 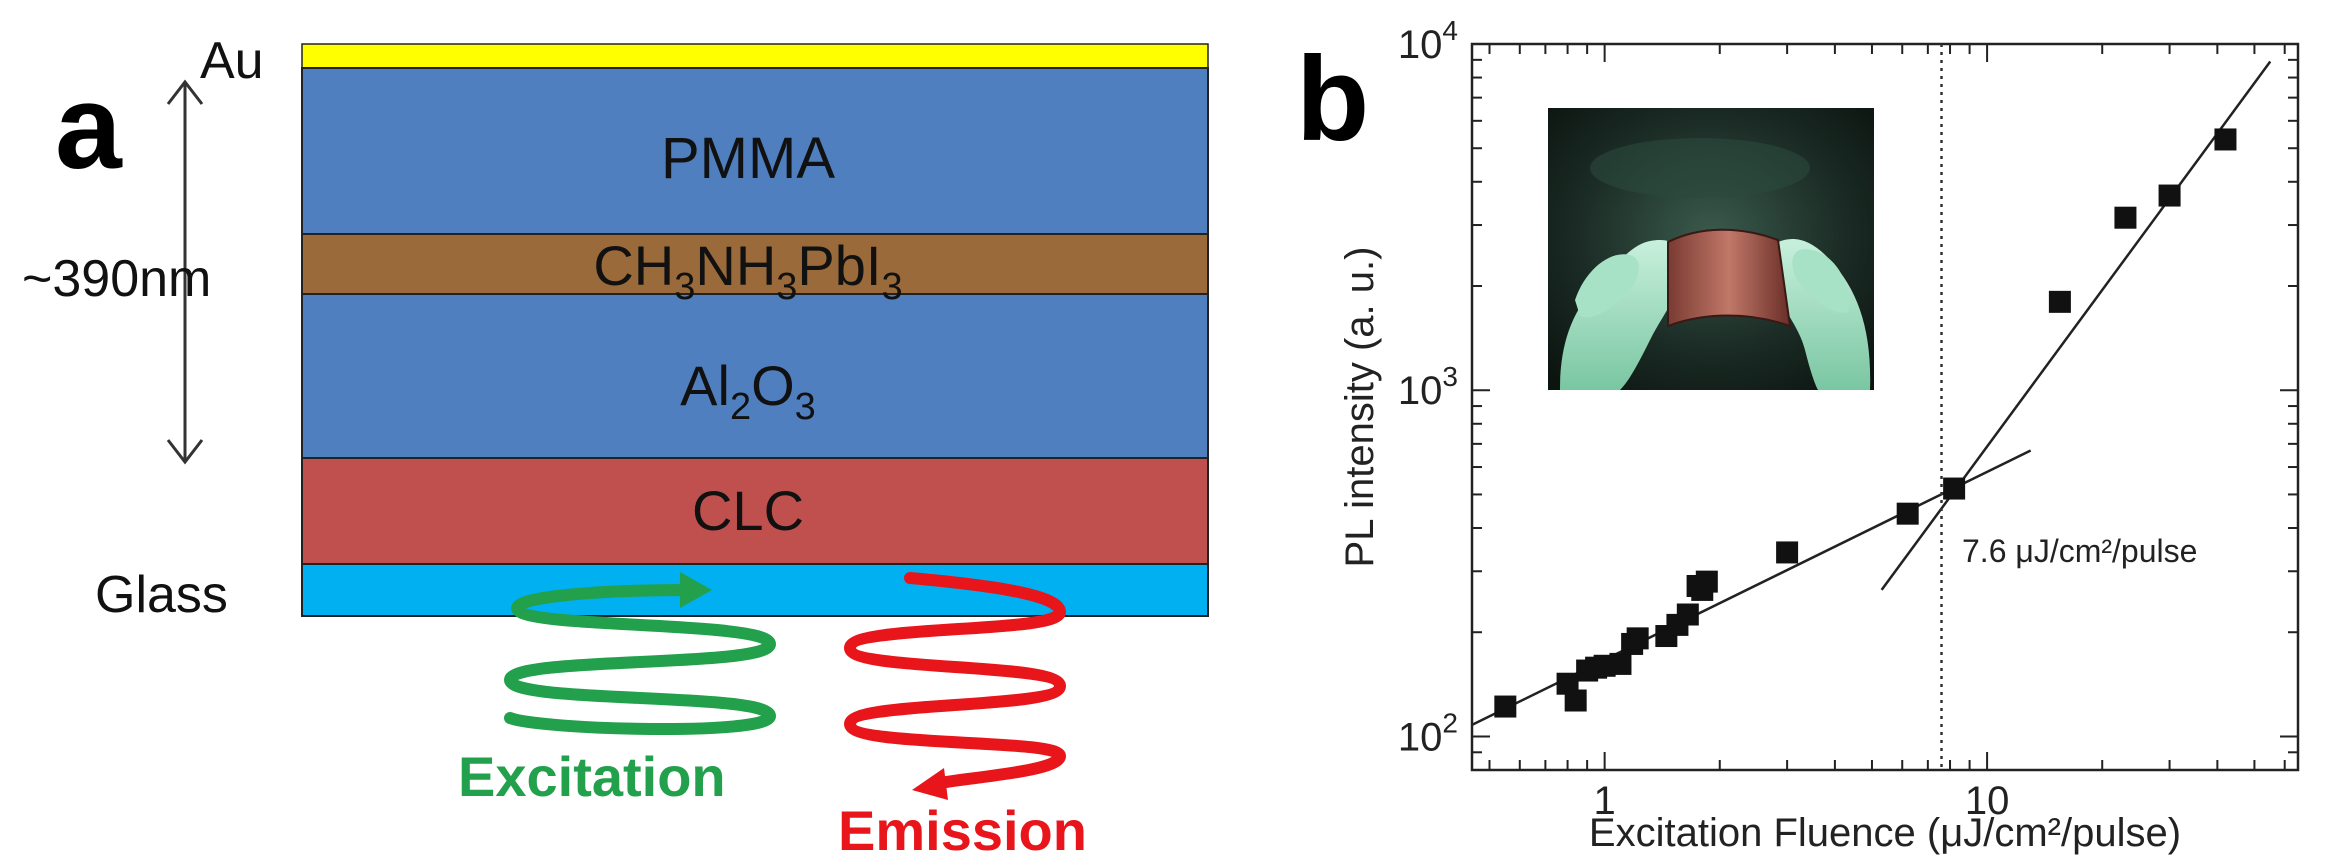 I want to click on thickness-arrow, so click(x=185, y=272).